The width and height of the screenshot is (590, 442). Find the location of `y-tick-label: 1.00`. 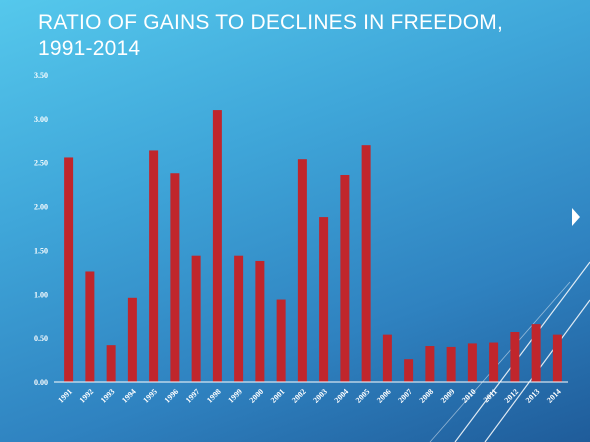

y-tick-label: 1.00 is located at coordinates (41, 294).